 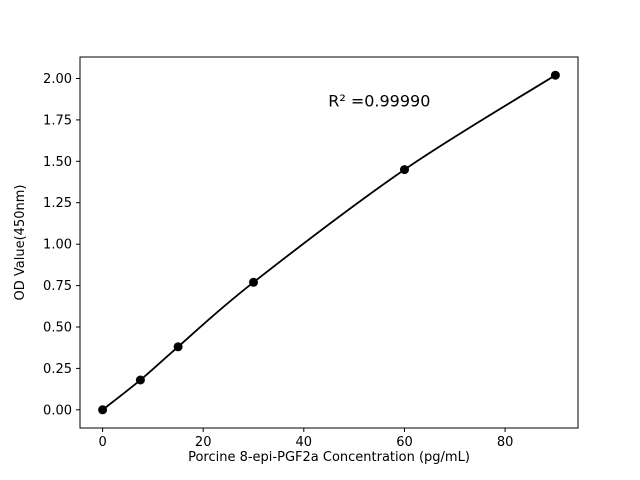 I want to click on r-squared-annotation: R² =0.99990, so click(x=379, y=101).